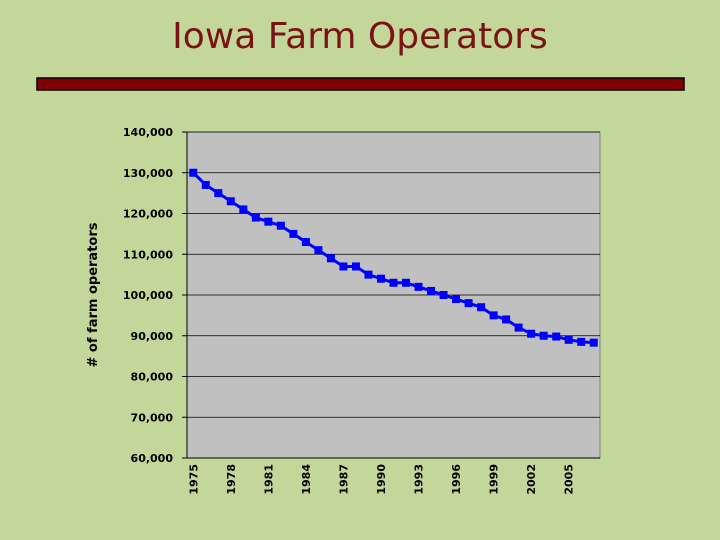  I want to click on title-rule, so click(360, 84).